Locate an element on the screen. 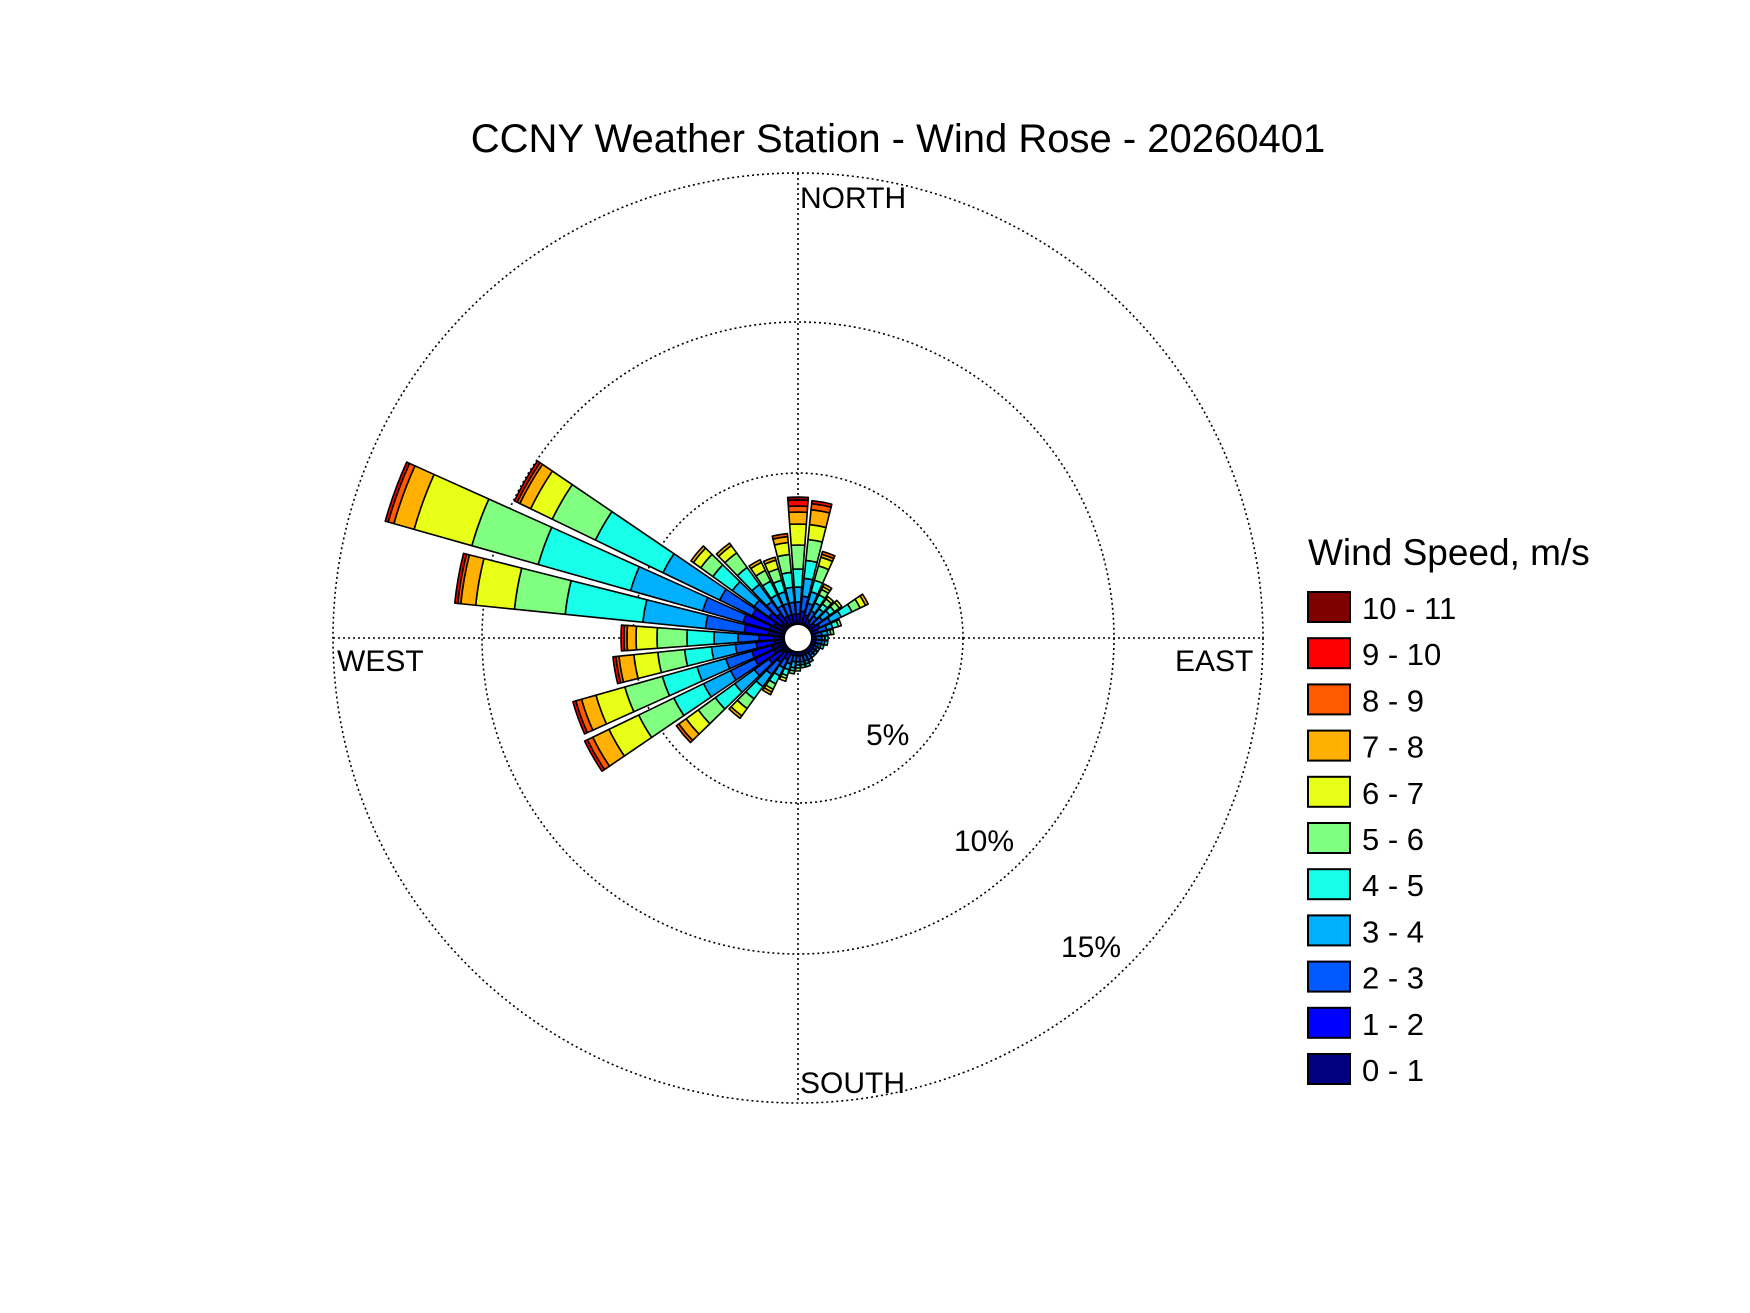 This screenshot has height=1313, width=1750. label-east: EAST is located at coordinates (1214, 661).